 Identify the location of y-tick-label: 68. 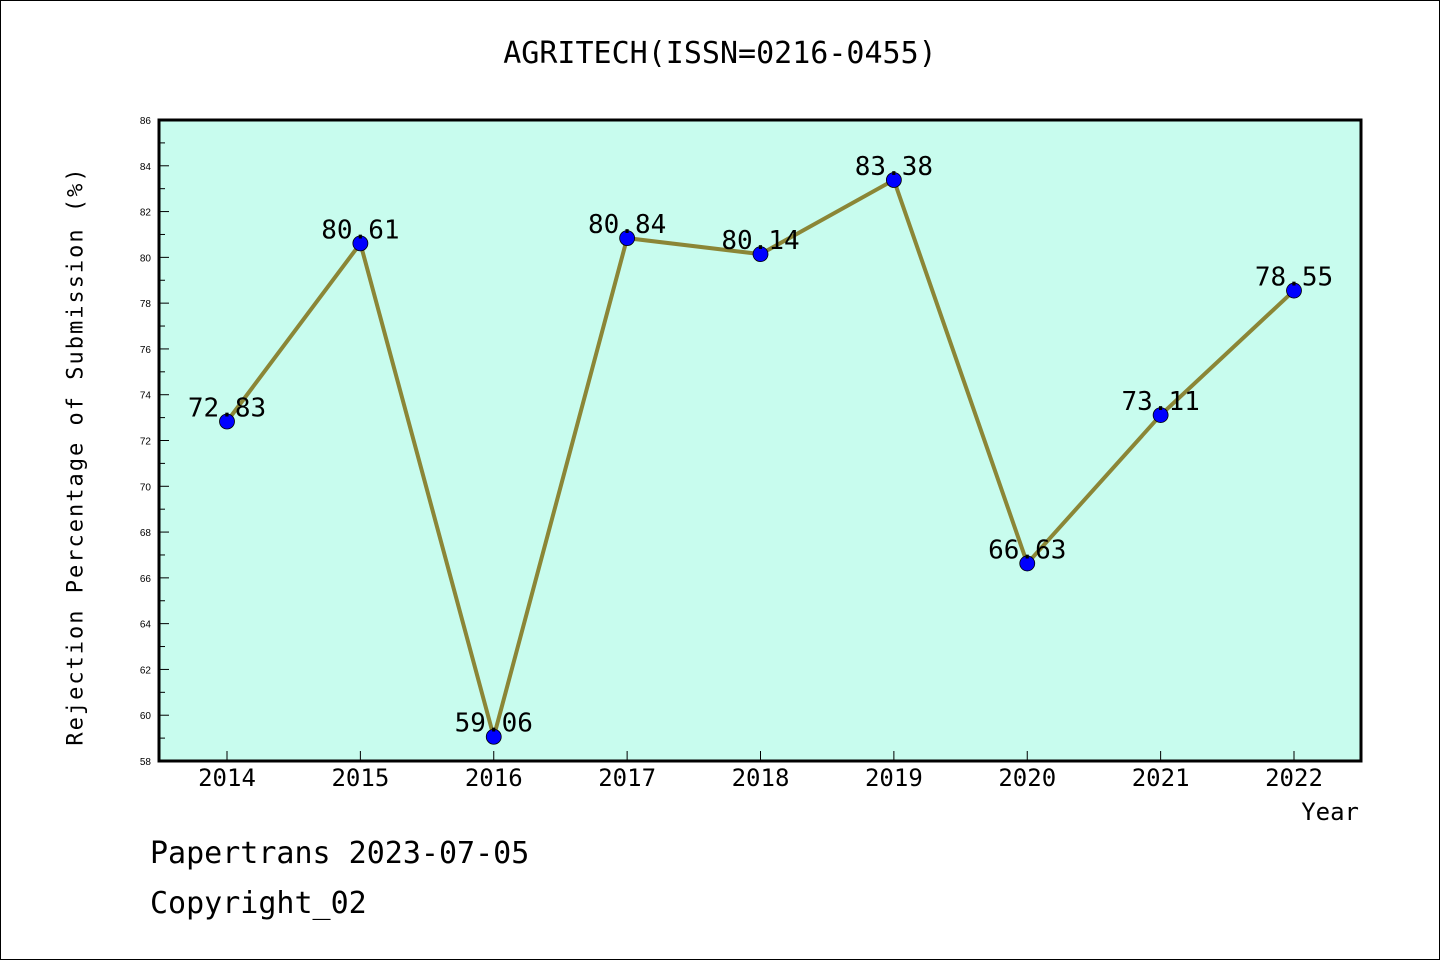
(146, 533).